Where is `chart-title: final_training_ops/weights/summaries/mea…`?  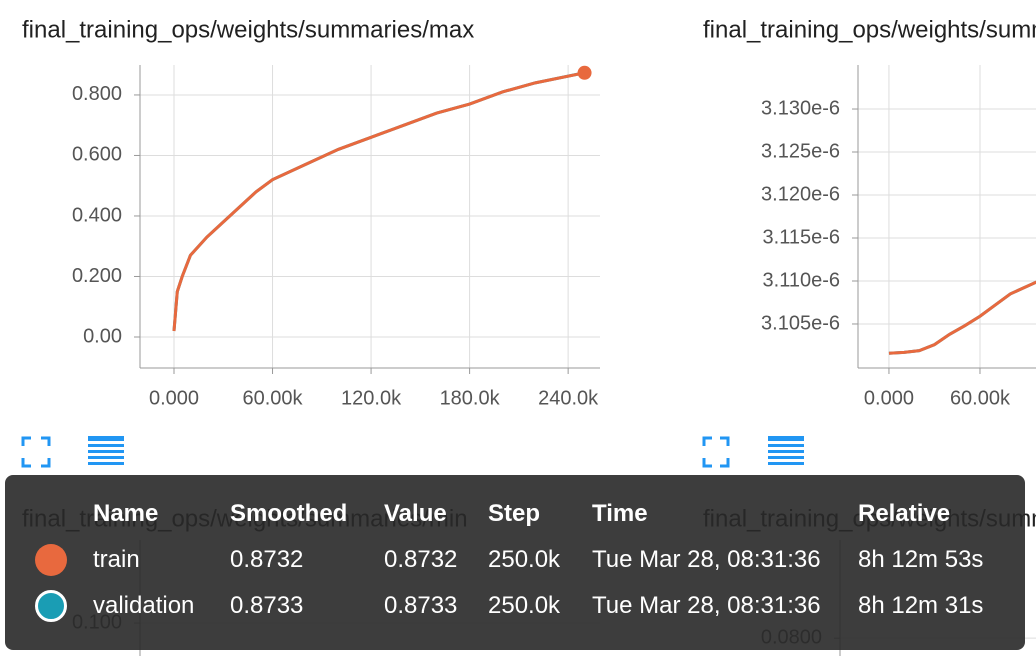 chart-title: final_training_ops/weights/summaries/mea… is located at coordinates (869, 29).